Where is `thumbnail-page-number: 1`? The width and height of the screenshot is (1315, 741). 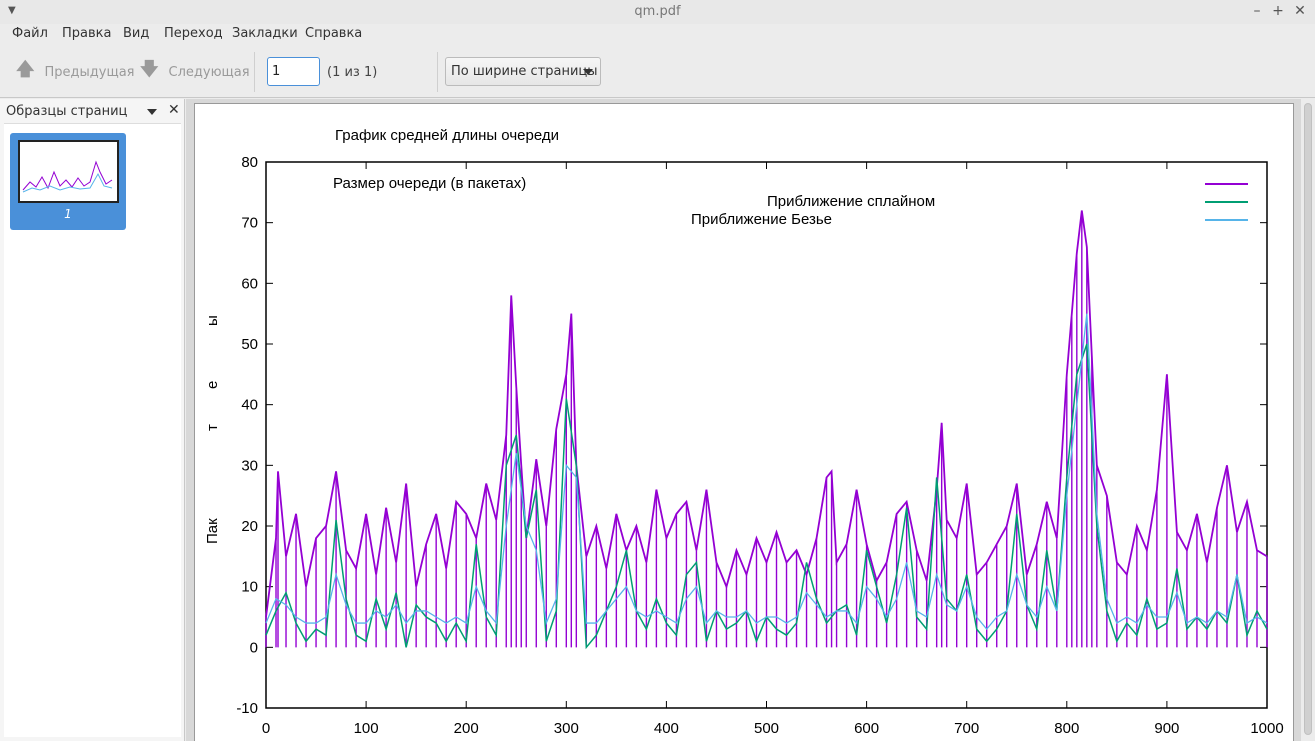 thumbnail-page-number: 1 is located at coordinates (68, 214).